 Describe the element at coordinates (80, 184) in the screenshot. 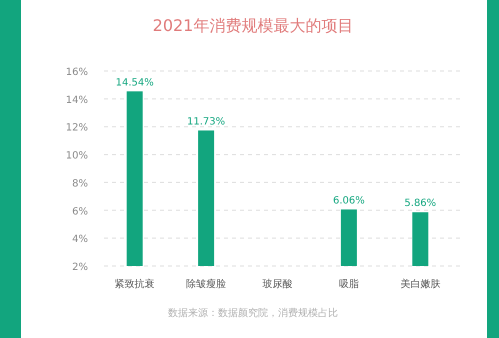

I see `y-tick-label: 8%` at that location.